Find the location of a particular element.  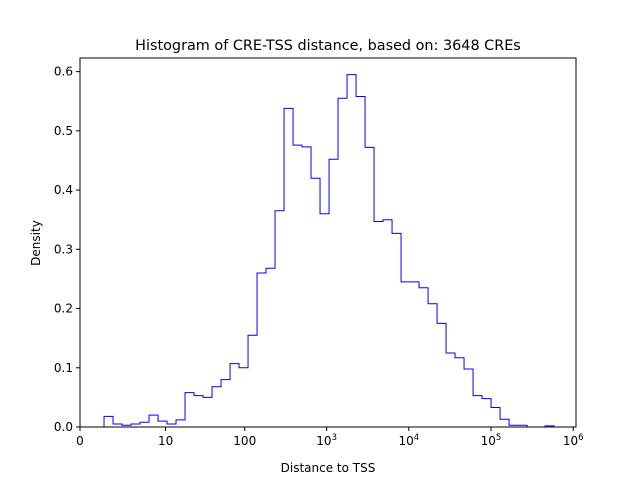

y-tick-label: 0.3 is located at coordinates (63, 249).